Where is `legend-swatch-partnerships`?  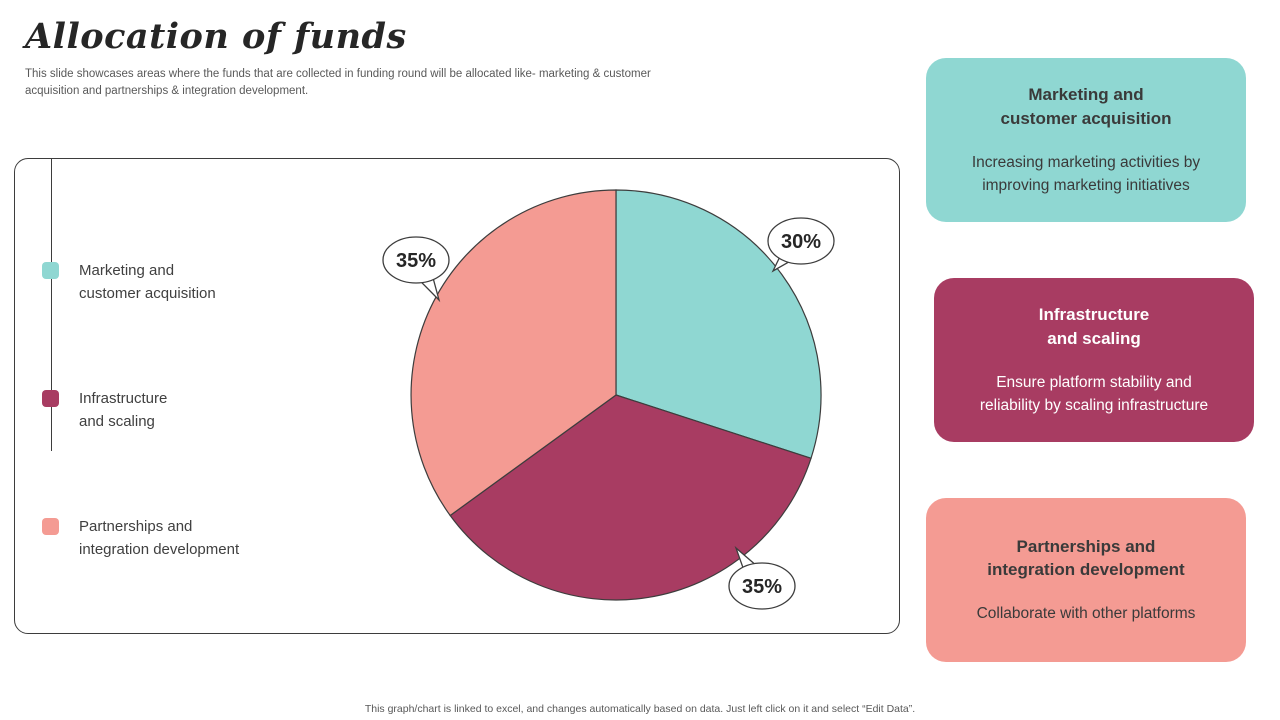
legend-swatch-partnerships is located at coordinates (50, 526).